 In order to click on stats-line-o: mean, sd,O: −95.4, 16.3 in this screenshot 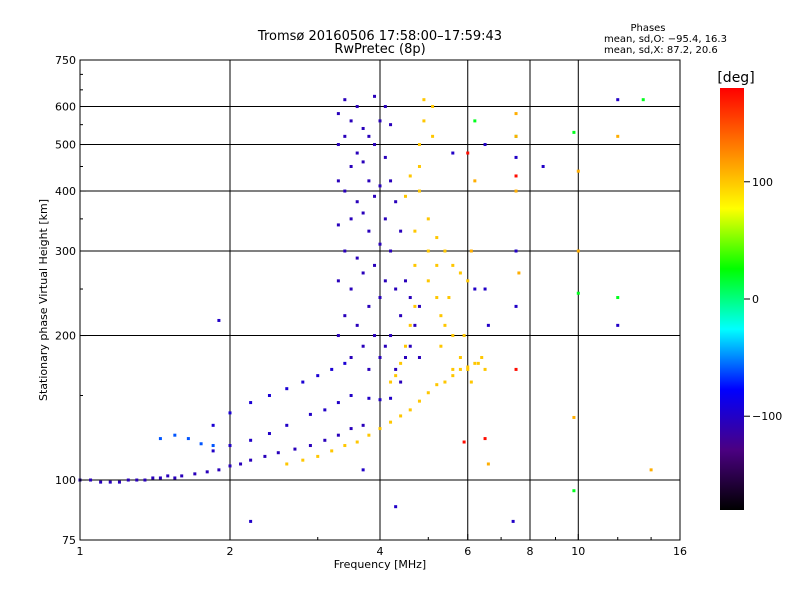, I will do `click(665, 39)`.